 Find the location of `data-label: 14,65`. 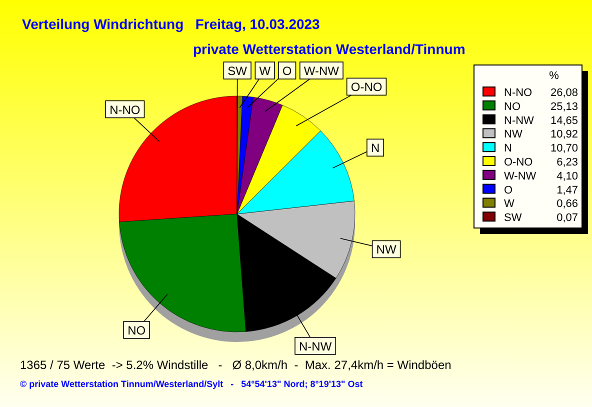

data-label: 14,65 is located at coordinates (564, 120).